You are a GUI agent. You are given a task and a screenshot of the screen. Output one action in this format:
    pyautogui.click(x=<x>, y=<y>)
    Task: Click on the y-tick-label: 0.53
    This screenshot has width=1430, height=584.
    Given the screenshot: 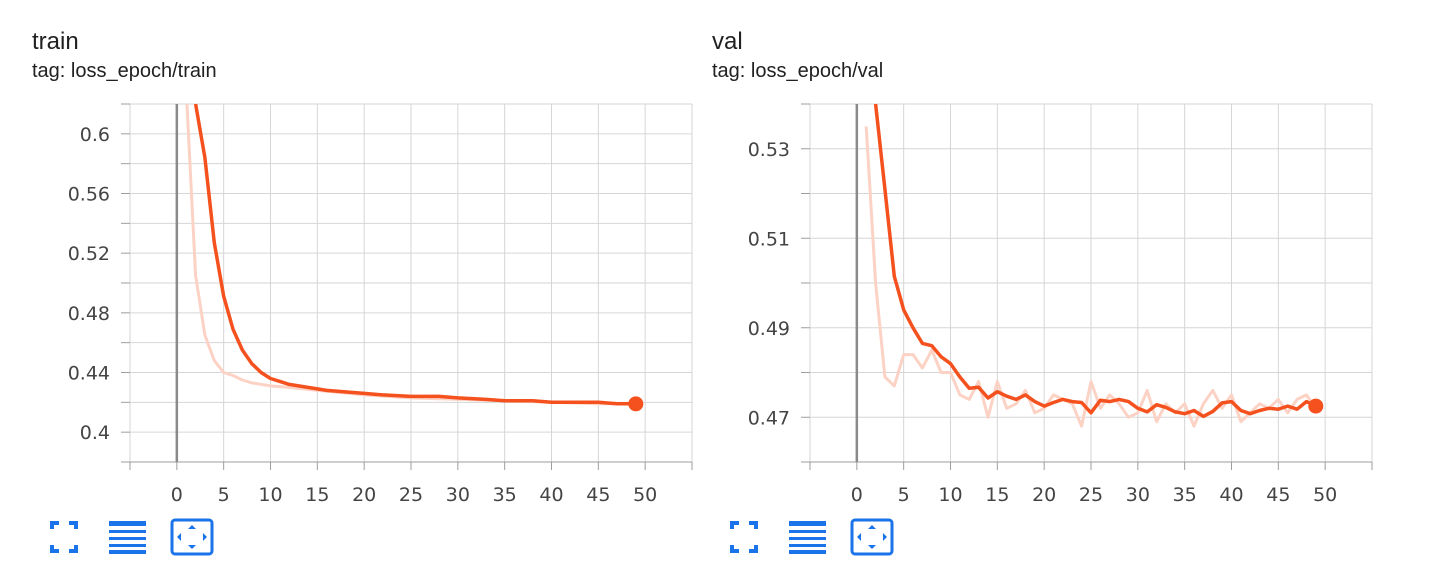 What is the action you would take?
    pyautogui.click(x=769, y=150)
    